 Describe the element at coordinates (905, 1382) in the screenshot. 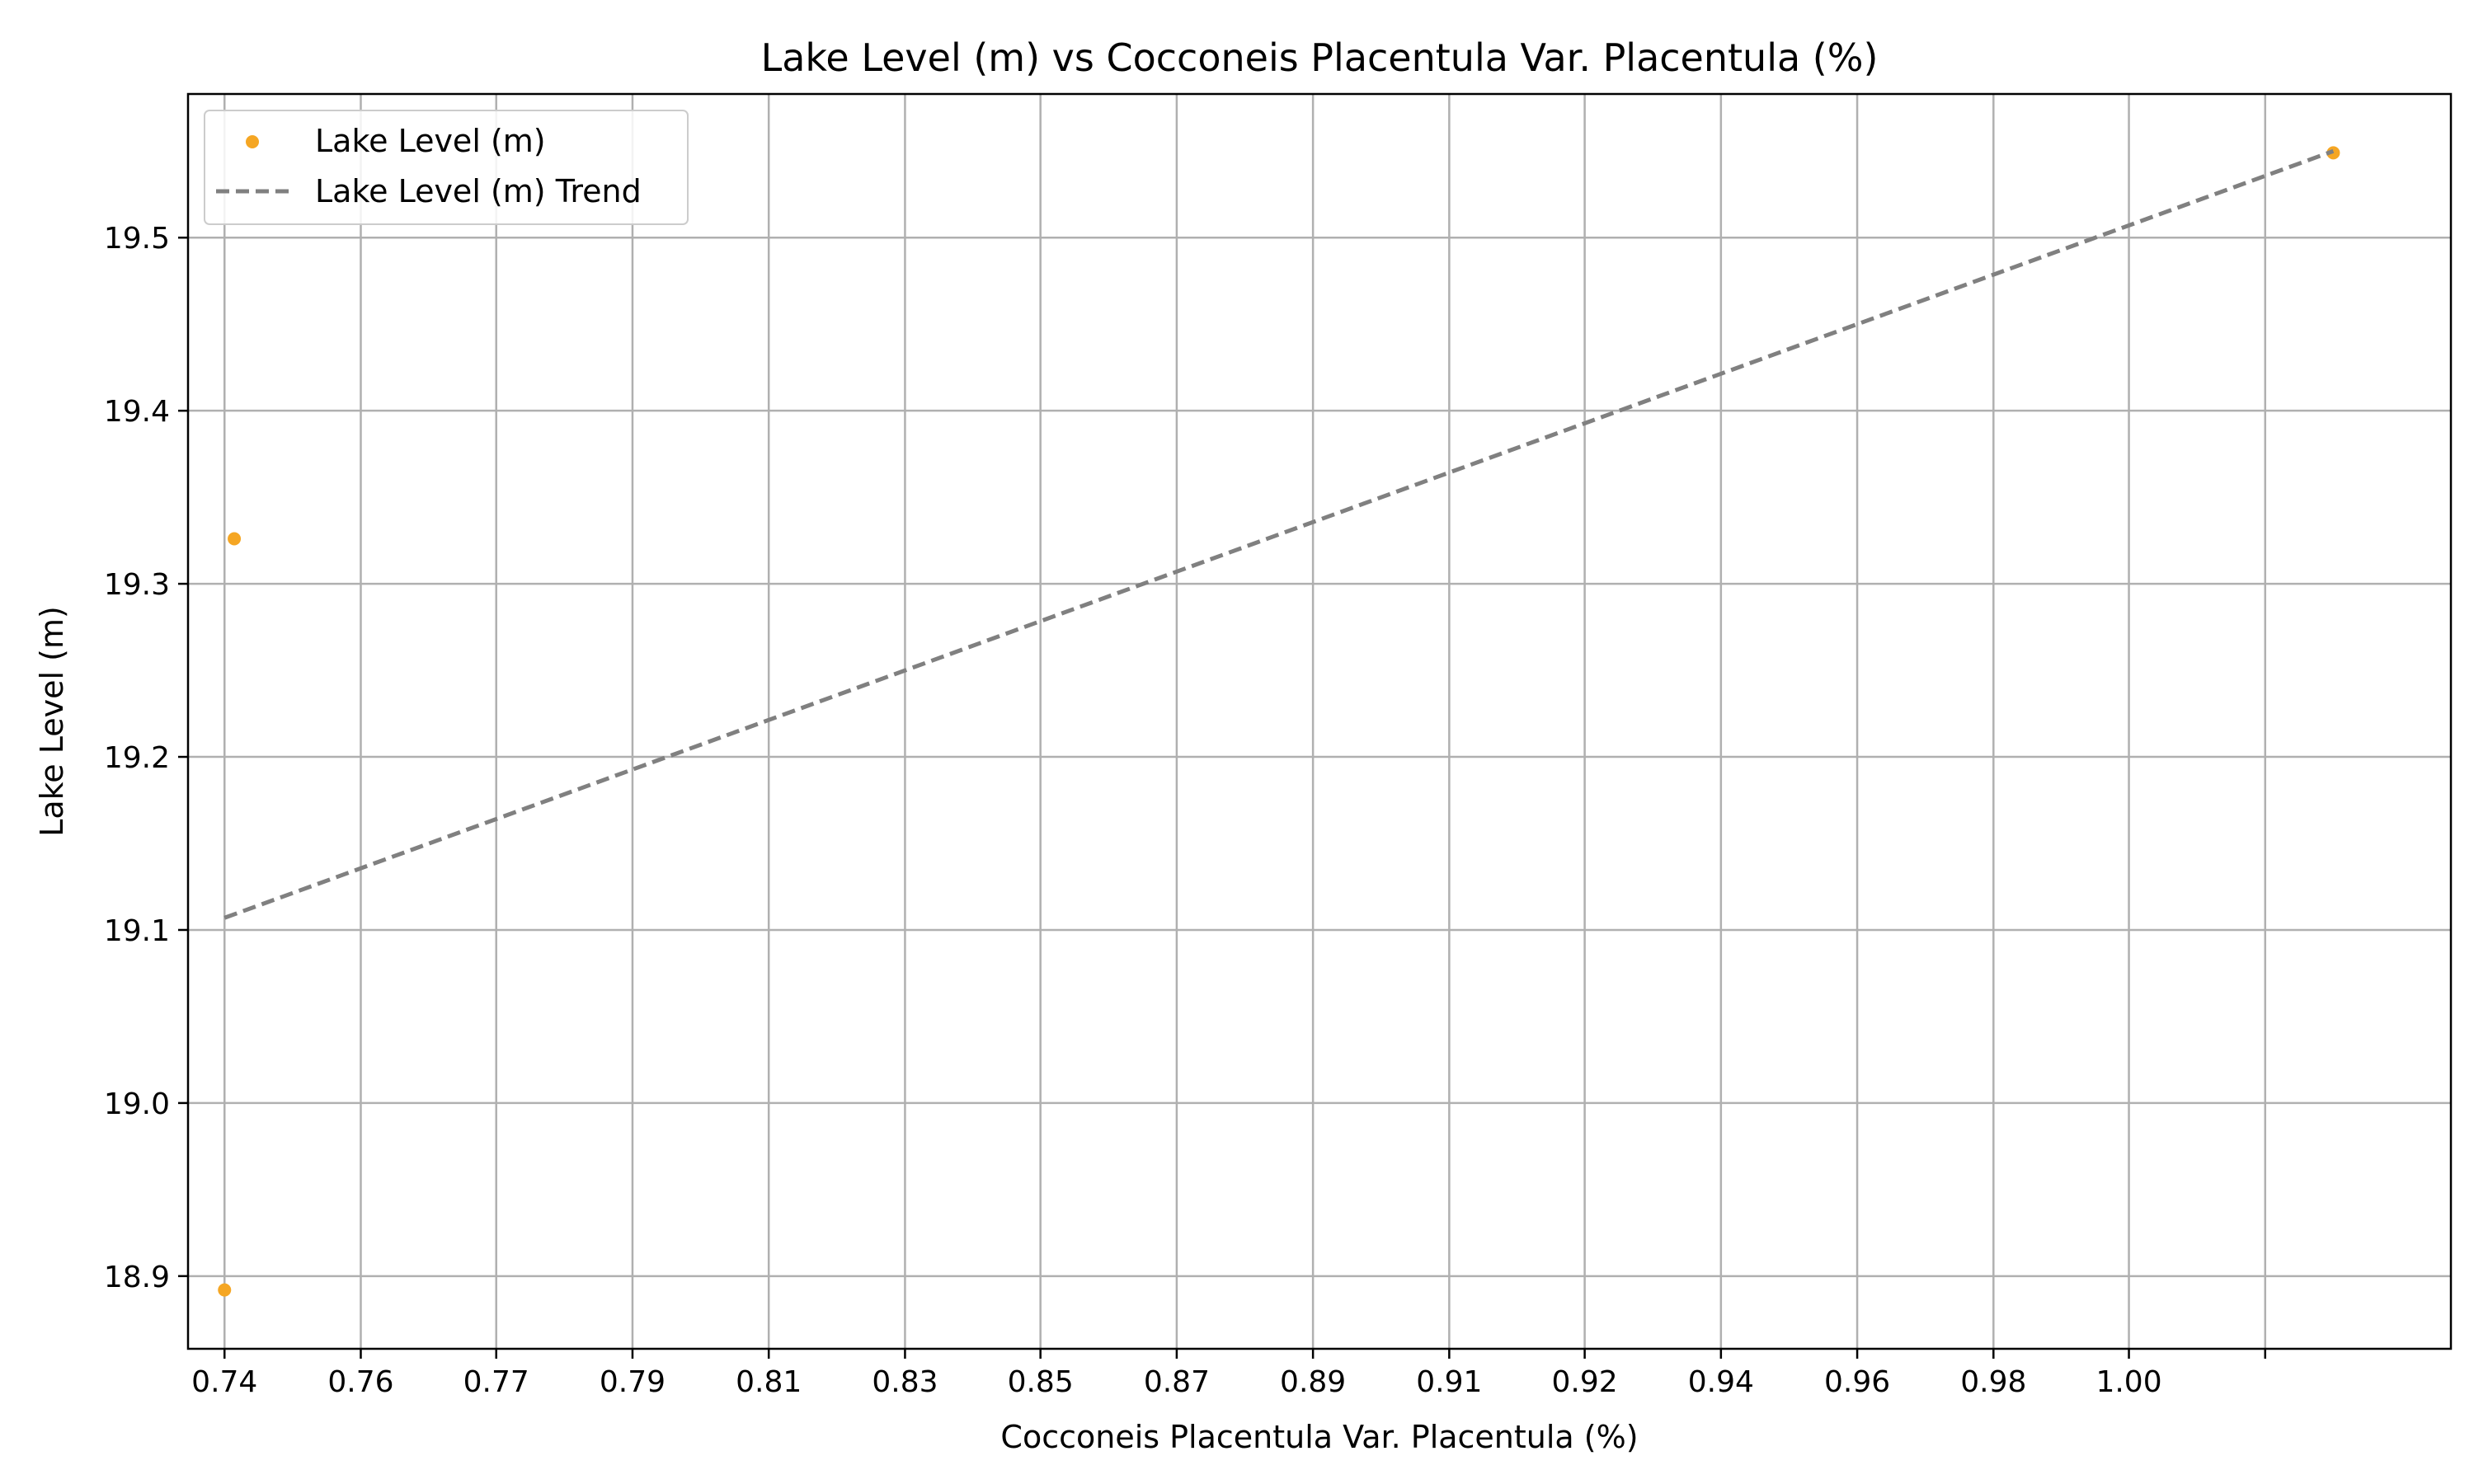

I see `x-tick-label: 0.83` at that location.